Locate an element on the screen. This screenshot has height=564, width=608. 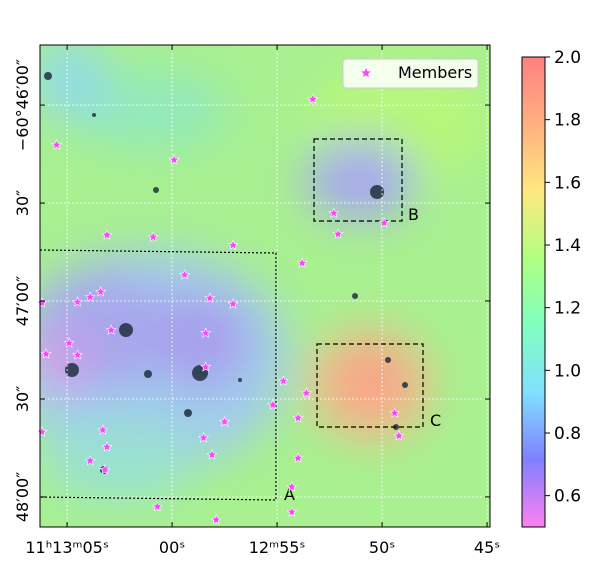
region-label: B is located at coordinates (413, 214).